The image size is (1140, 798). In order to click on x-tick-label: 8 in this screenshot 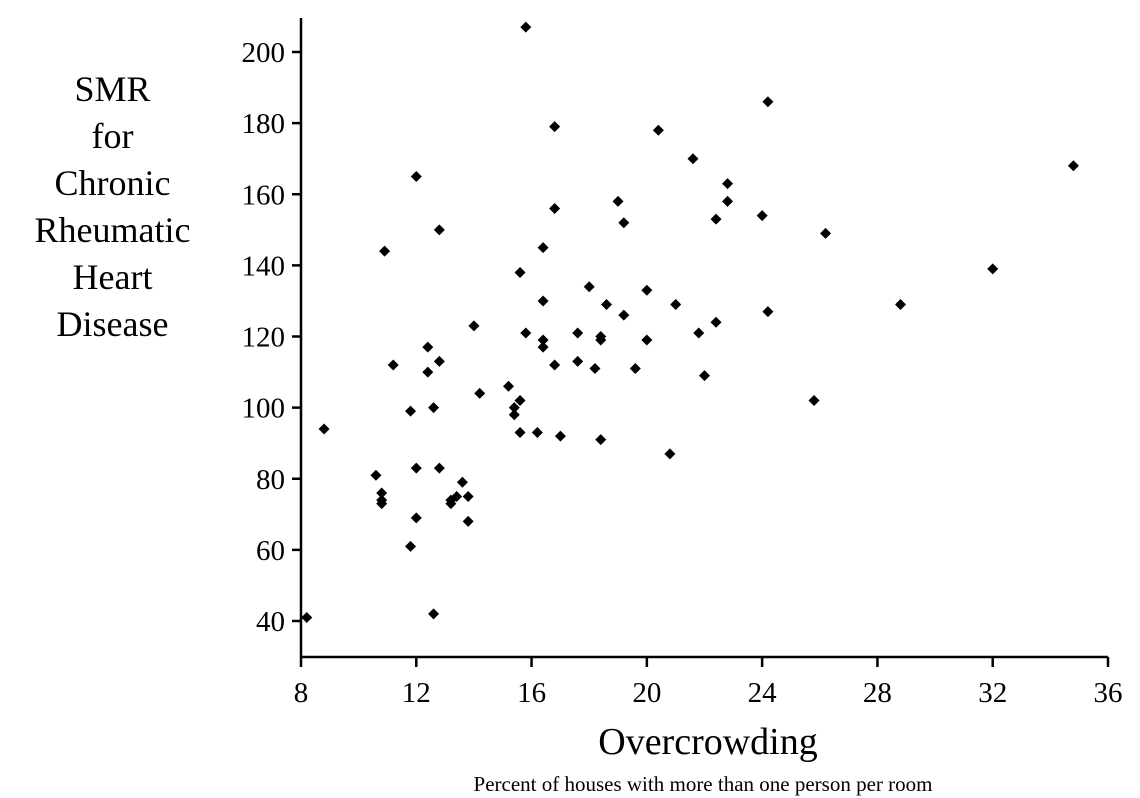, I will do `click(301, 693)`.